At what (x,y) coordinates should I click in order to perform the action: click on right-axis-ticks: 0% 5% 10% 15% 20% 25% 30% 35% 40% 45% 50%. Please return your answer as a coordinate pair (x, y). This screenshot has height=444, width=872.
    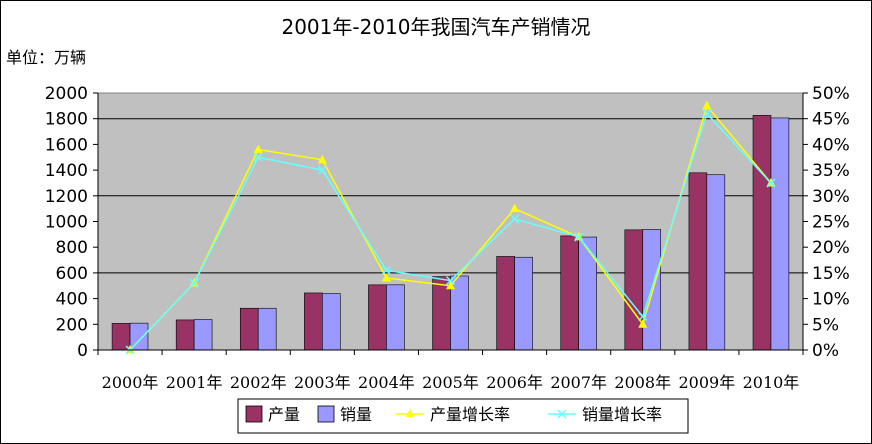
    Looking at the image, I should click on (826, 222).